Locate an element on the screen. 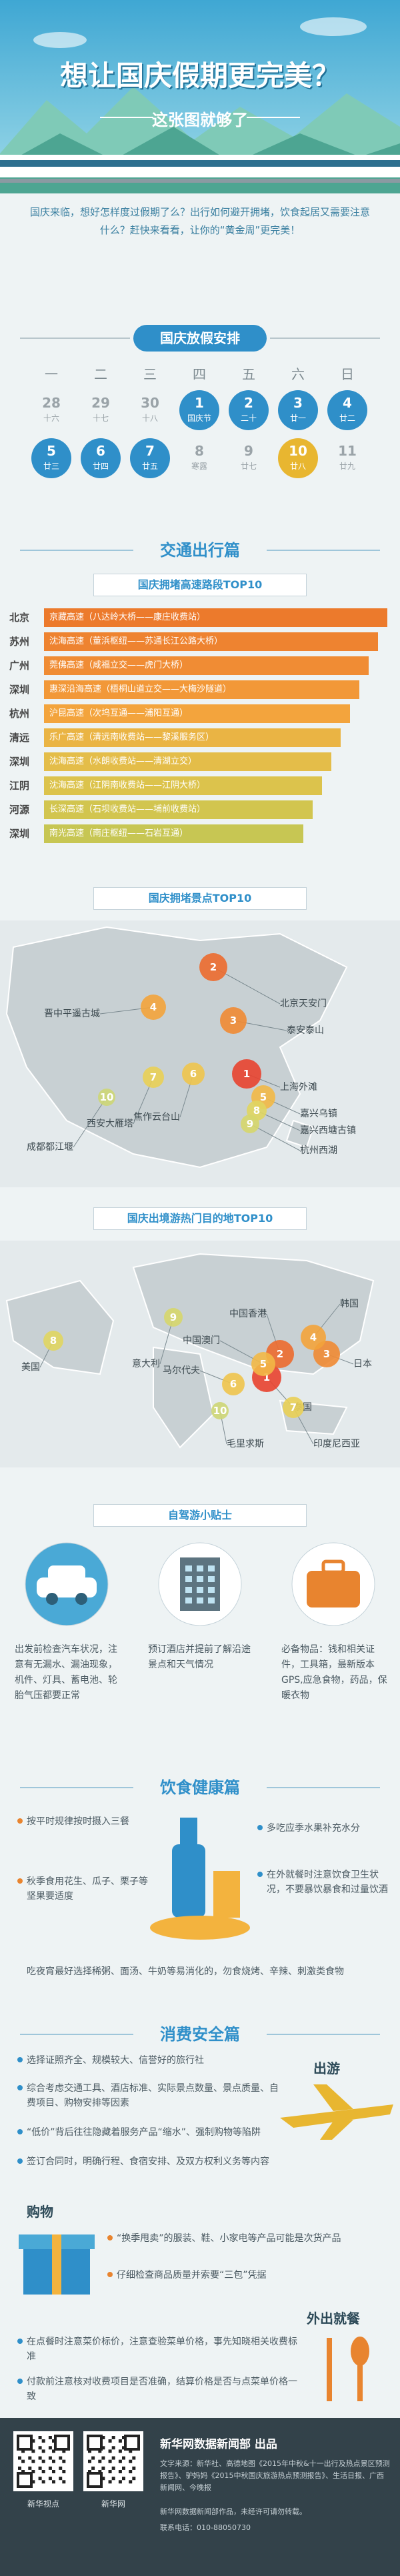  diet-art is located at coordinates (200, 1879).